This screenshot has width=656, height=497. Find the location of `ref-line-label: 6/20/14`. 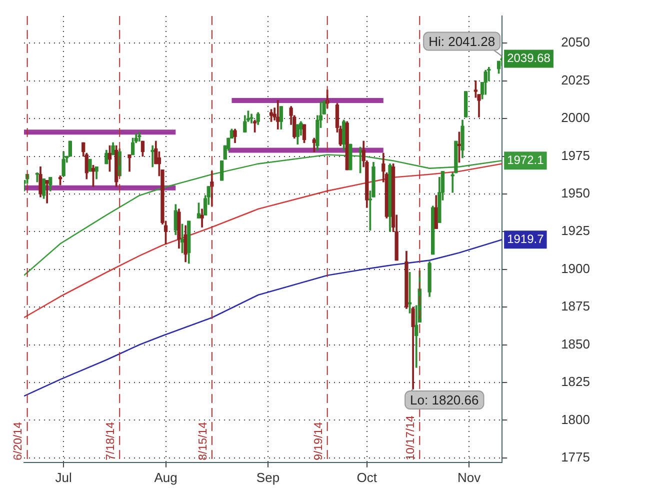

ref-line-label: 6/20/14 is located at coordinates (18, 440).